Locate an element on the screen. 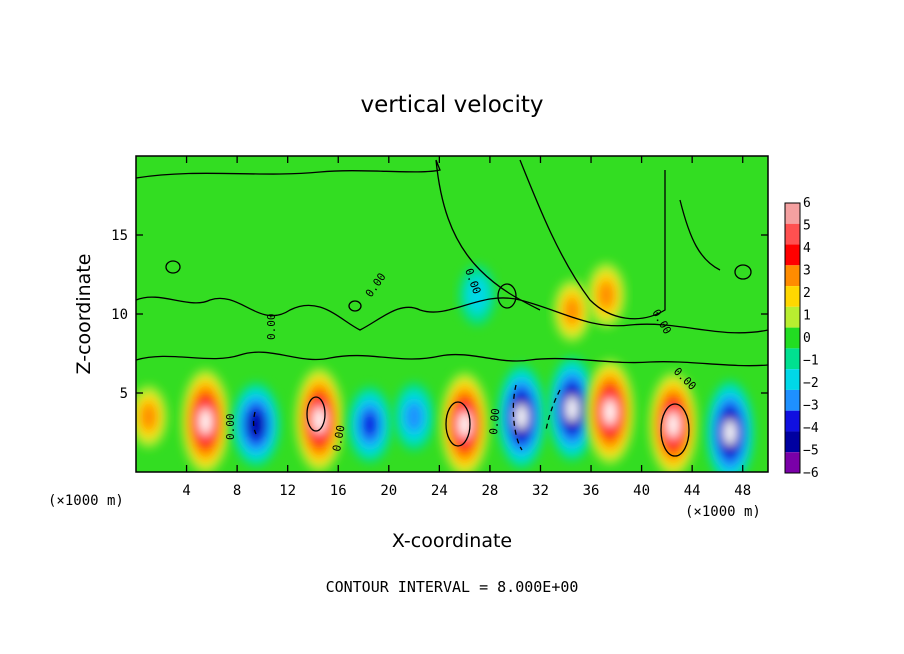  y-tick-label: 10 is located at coordinates (119, 315).